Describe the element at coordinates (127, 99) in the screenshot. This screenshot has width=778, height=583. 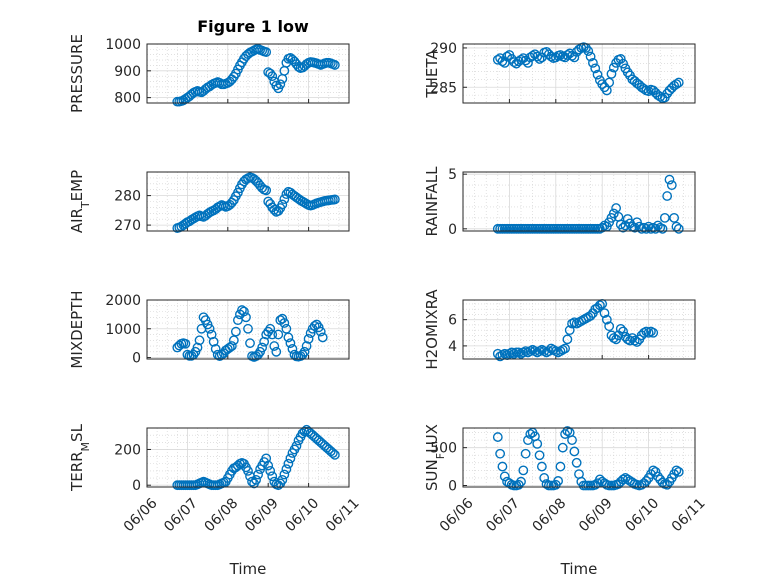
I see `subplot-1-ytick-label: 800` at that location.